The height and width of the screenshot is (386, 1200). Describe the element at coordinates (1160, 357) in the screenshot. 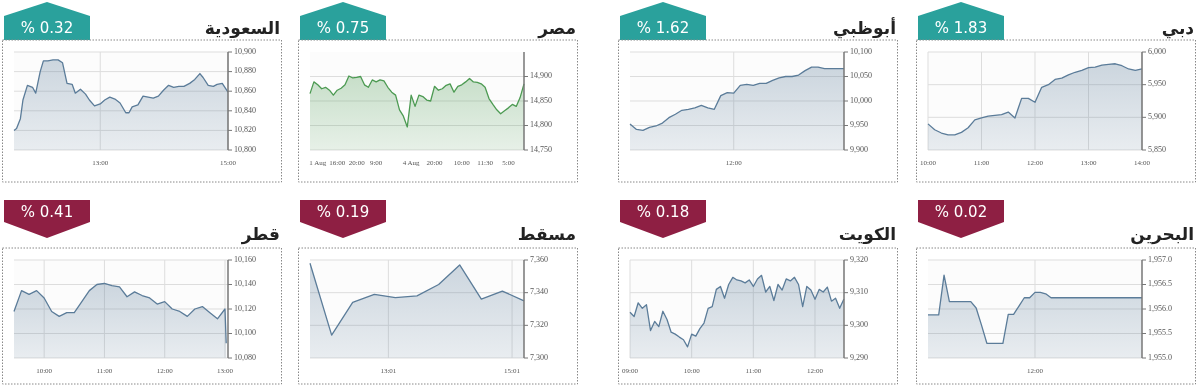

I see `y-tick-label: 1,955.0` at that location.